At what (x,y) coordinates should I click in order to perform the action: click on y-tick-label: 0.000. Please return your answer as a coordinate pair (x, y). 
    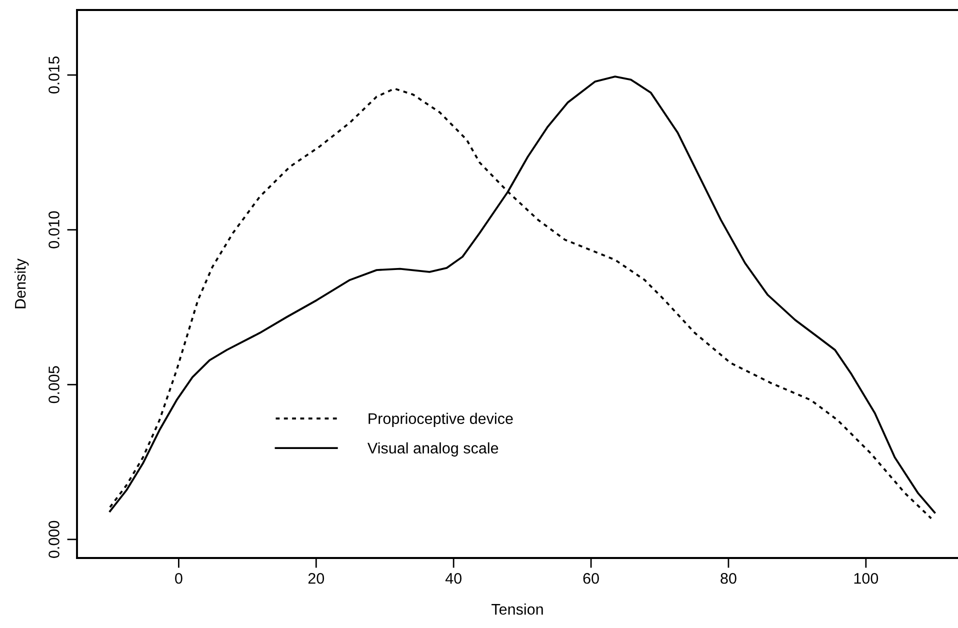
    Looking at the image, I should click on (54, 539).